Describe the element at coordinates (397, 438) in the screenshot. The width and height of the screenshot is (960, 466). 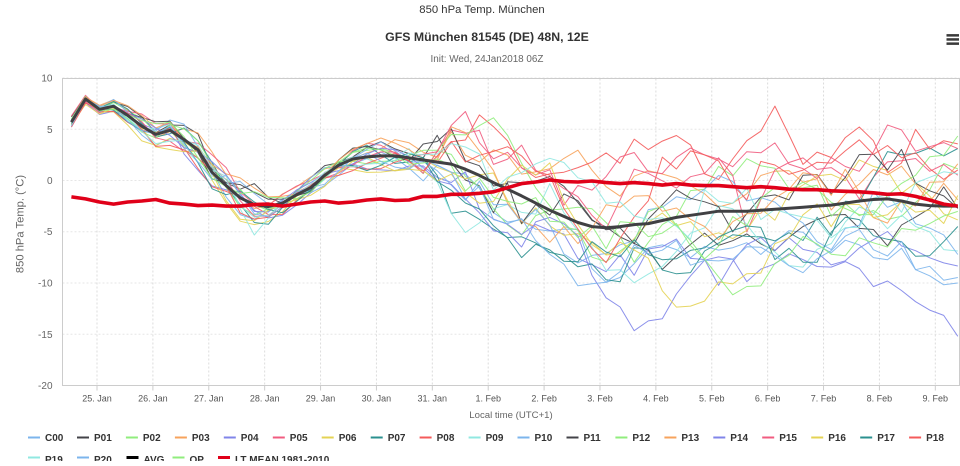
I see `svg-text: P07` at that location.